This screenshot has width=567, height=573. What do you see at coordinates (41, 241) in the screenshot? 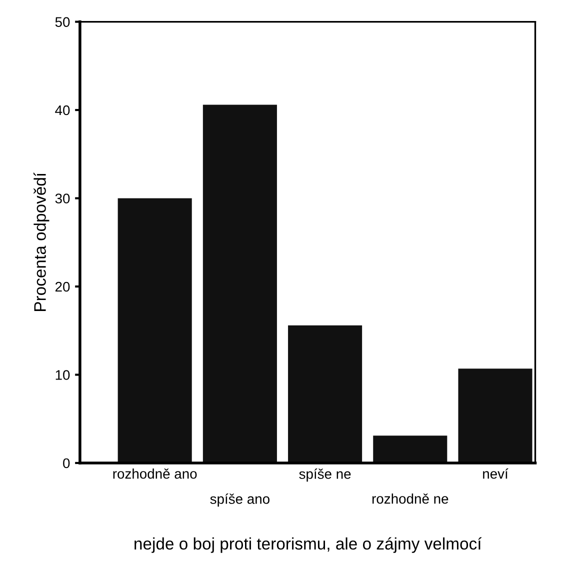
I see `y-axis-title: Procenta odpovědí` at bounding box center [41, 241].